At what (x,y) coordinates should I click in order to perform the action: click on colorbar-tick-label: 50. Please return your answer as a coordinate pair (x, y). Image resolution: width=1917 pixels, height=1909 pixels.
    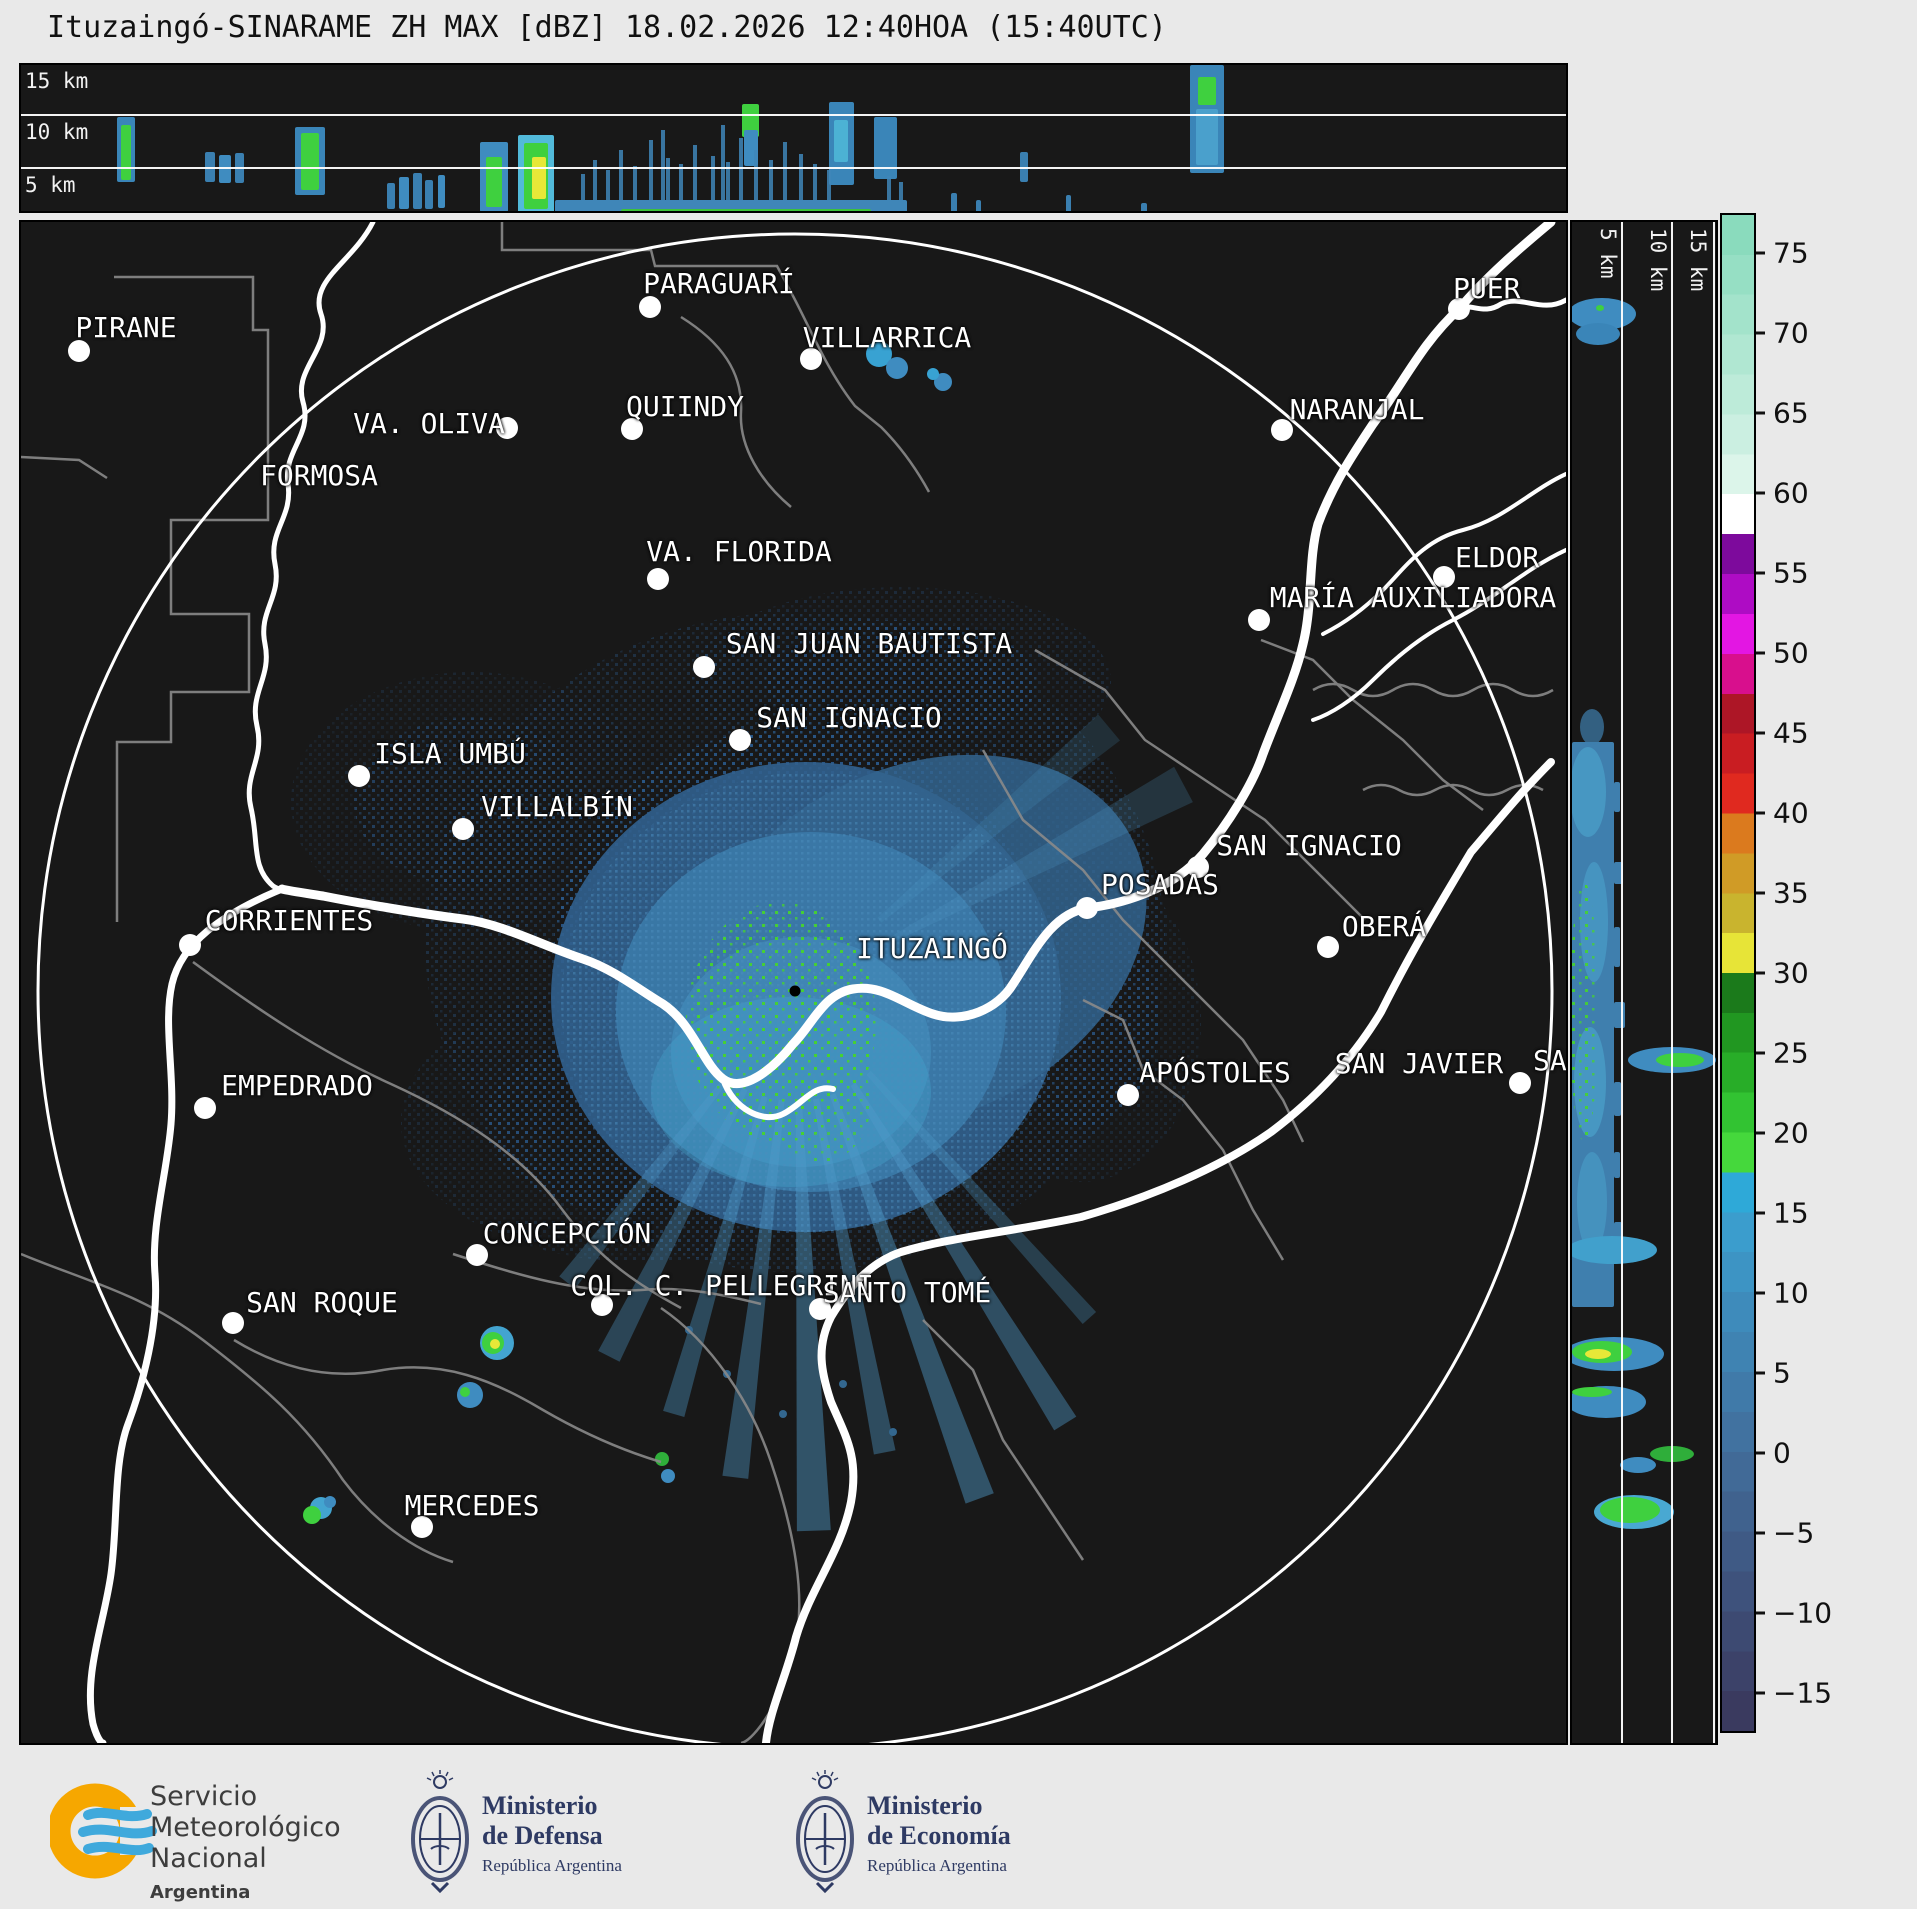
    Looking at the image, I should click on (1791, 653).